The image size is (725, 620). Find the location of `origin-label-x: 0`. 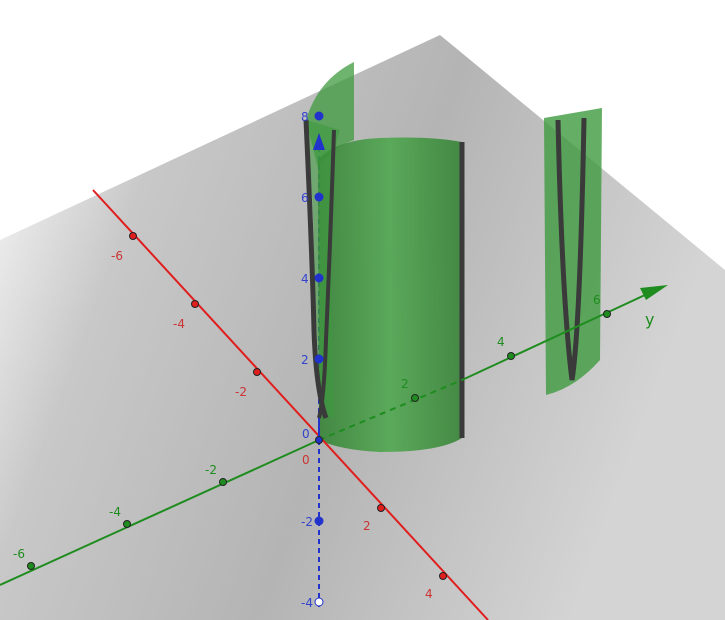

origin-label-x: 0 is located at coordinates (306, 460).